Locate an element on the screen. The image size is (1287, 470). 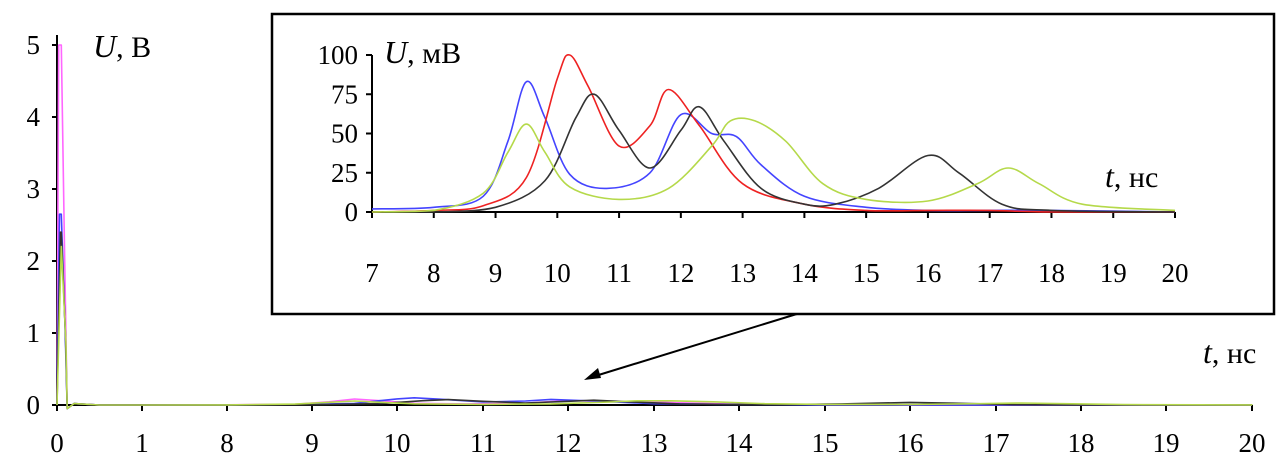
inset-series-line is located at coordinates (773, 165).